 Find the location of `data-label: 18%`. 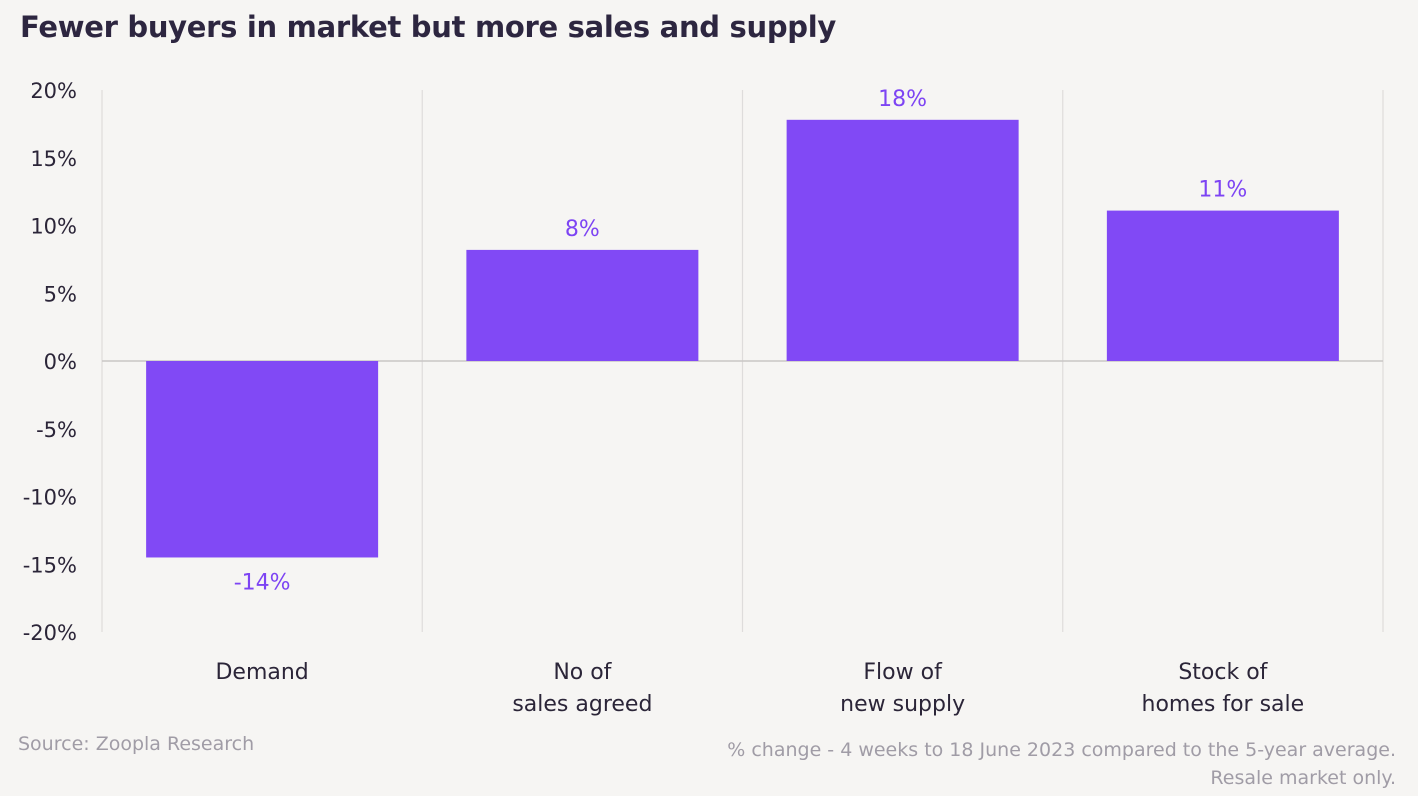

data-label: 18% is located at coordinates (902, 99).